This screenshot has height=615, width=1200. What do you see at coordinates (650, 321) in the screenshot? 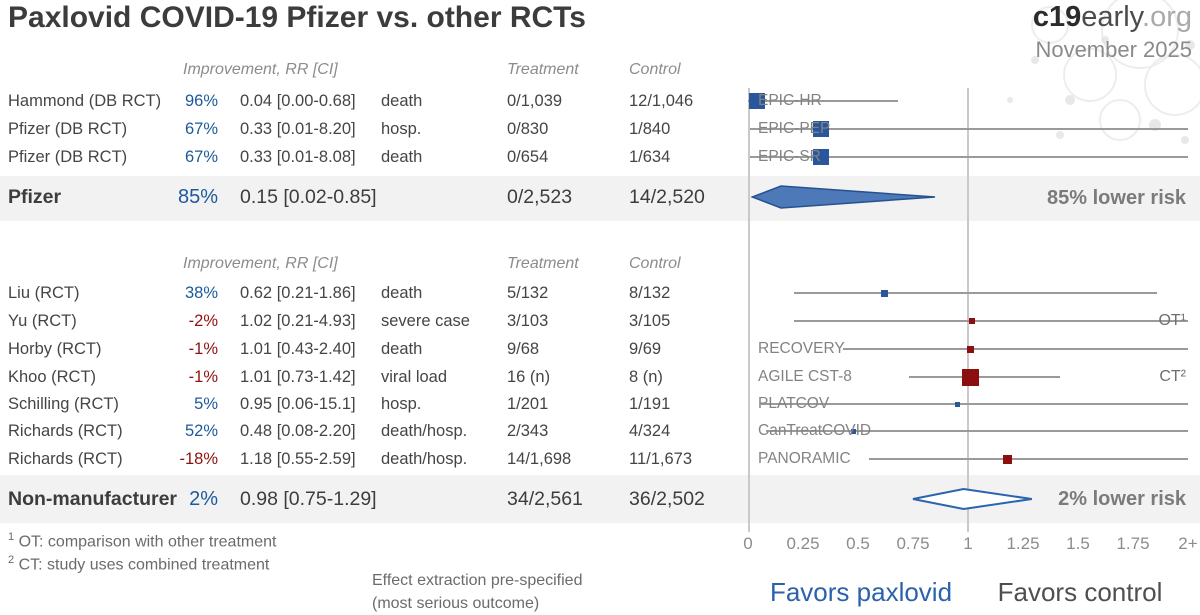
I see `control-count: 3/105` at bounding box center [650, 321].